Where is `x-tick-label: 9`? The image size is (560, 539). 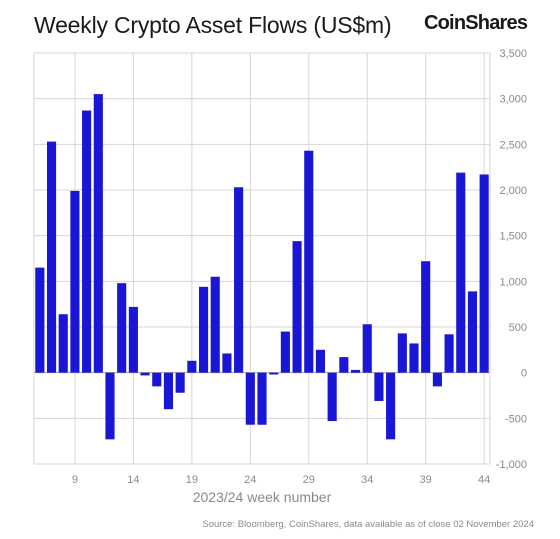
x-tick-label: 9 is located at coordinates (75, 480).